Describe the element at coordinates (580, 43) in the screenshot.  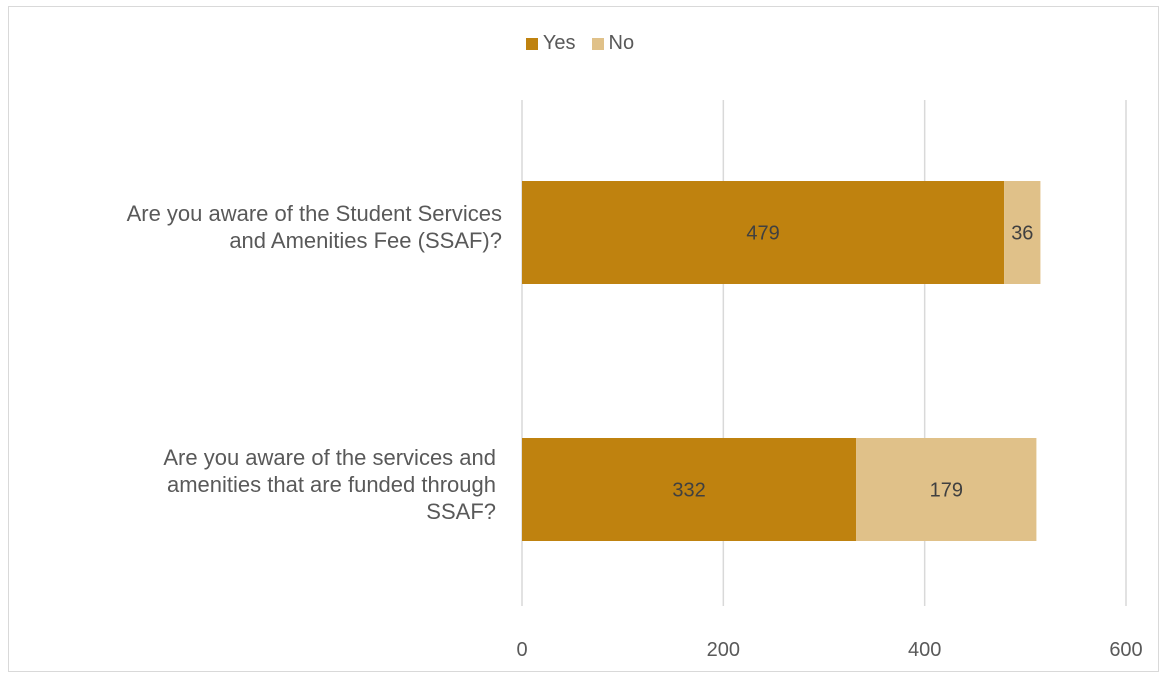
I see `legend: Yes No` at that location.